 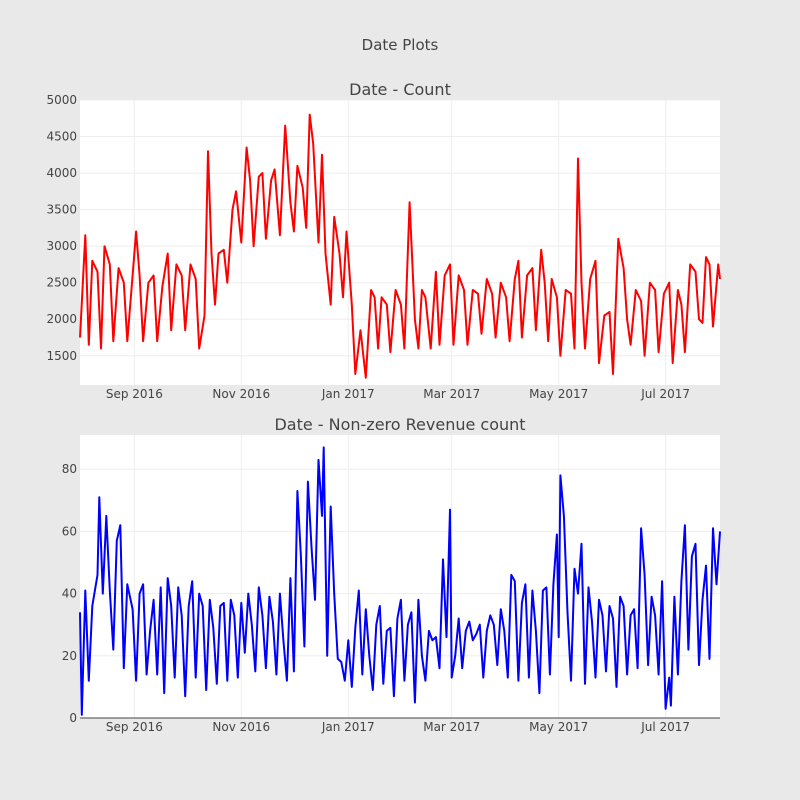 What do you see at coordinates (400, 89) in the screenshot?
I see `count-chart-title: Date - Count` at bounding box center [400, 89].